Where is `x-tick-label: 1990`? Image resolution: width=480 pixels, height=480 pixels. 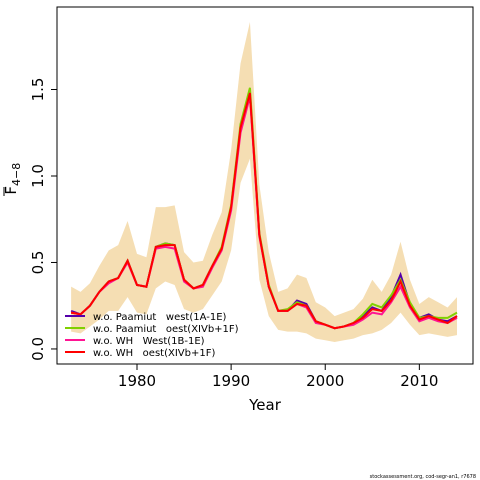
x-tick-label: 1990 is located at coordinates (231, 381).